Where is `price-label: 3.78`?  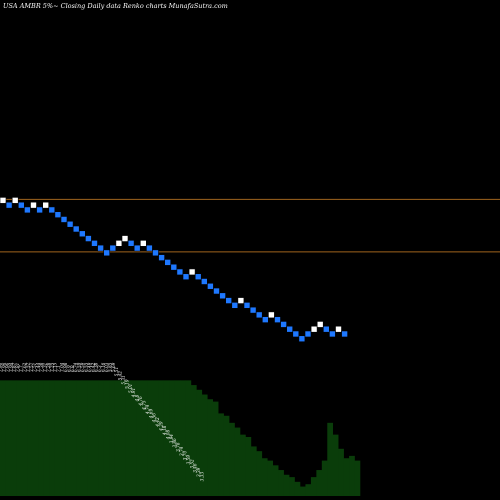
price-label: 3.78 is located at coordinates (178, 447).